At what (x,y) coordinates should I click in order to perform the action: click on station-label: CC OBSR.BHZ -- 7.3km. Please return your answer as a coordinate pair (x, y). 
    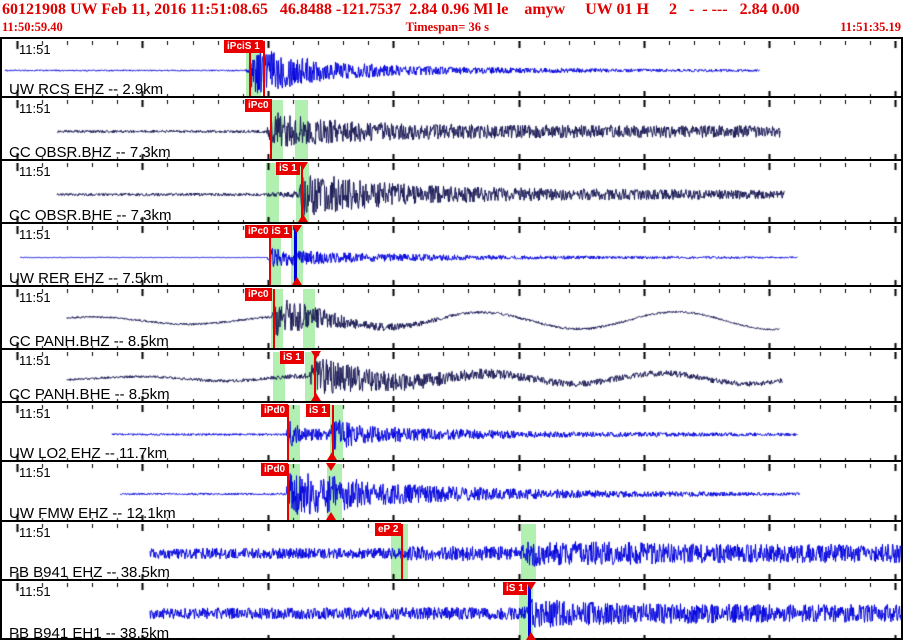
    Looking at the image, I should click on (90, 151).